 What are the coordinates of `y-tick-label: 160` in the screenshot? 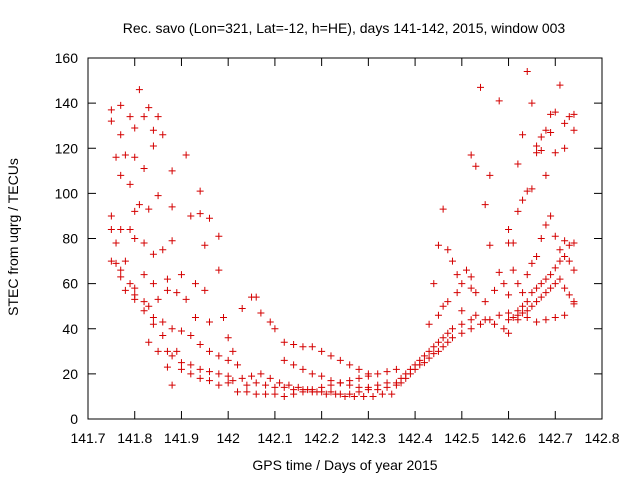 It's located at (67, 58).